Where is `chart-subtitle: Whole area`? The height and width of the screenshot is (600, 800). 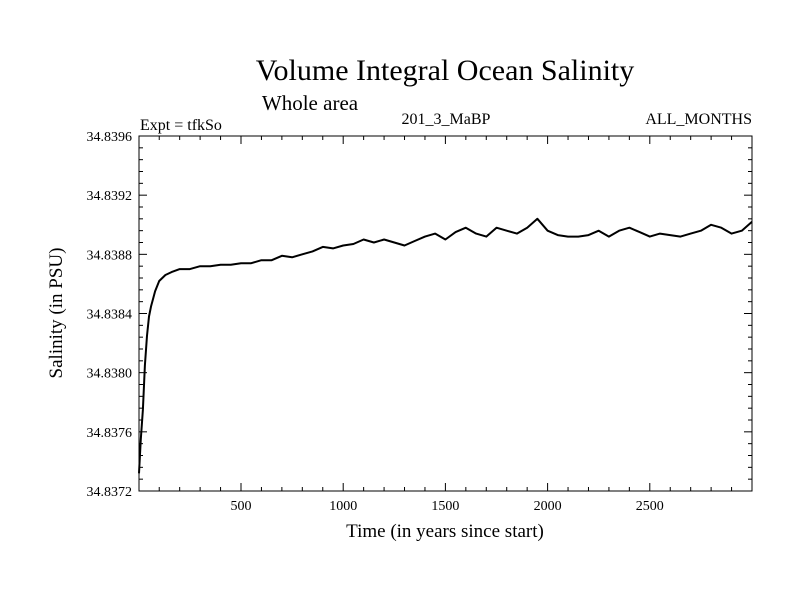
chart-subtitle: Whole area is located at coordinates (310, 103).